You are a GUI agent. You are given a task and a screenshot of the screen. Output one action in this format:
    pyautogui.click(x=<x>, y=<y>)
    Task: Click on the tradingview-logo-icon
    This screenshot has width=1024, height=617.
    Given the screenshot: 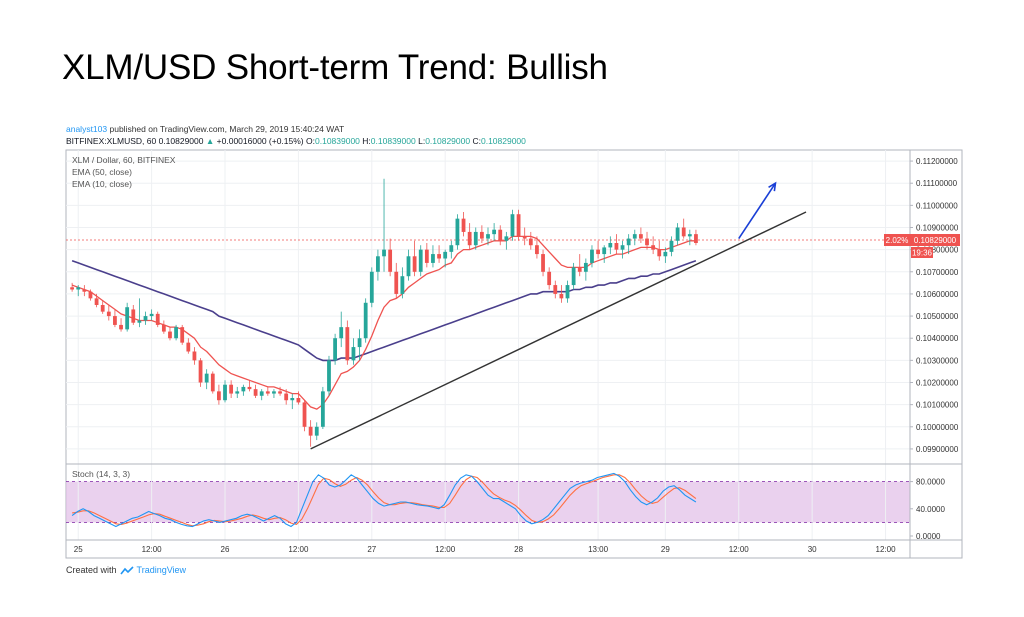 What is the action you would take?
    pyautogui.click(x=126, y=569)
    